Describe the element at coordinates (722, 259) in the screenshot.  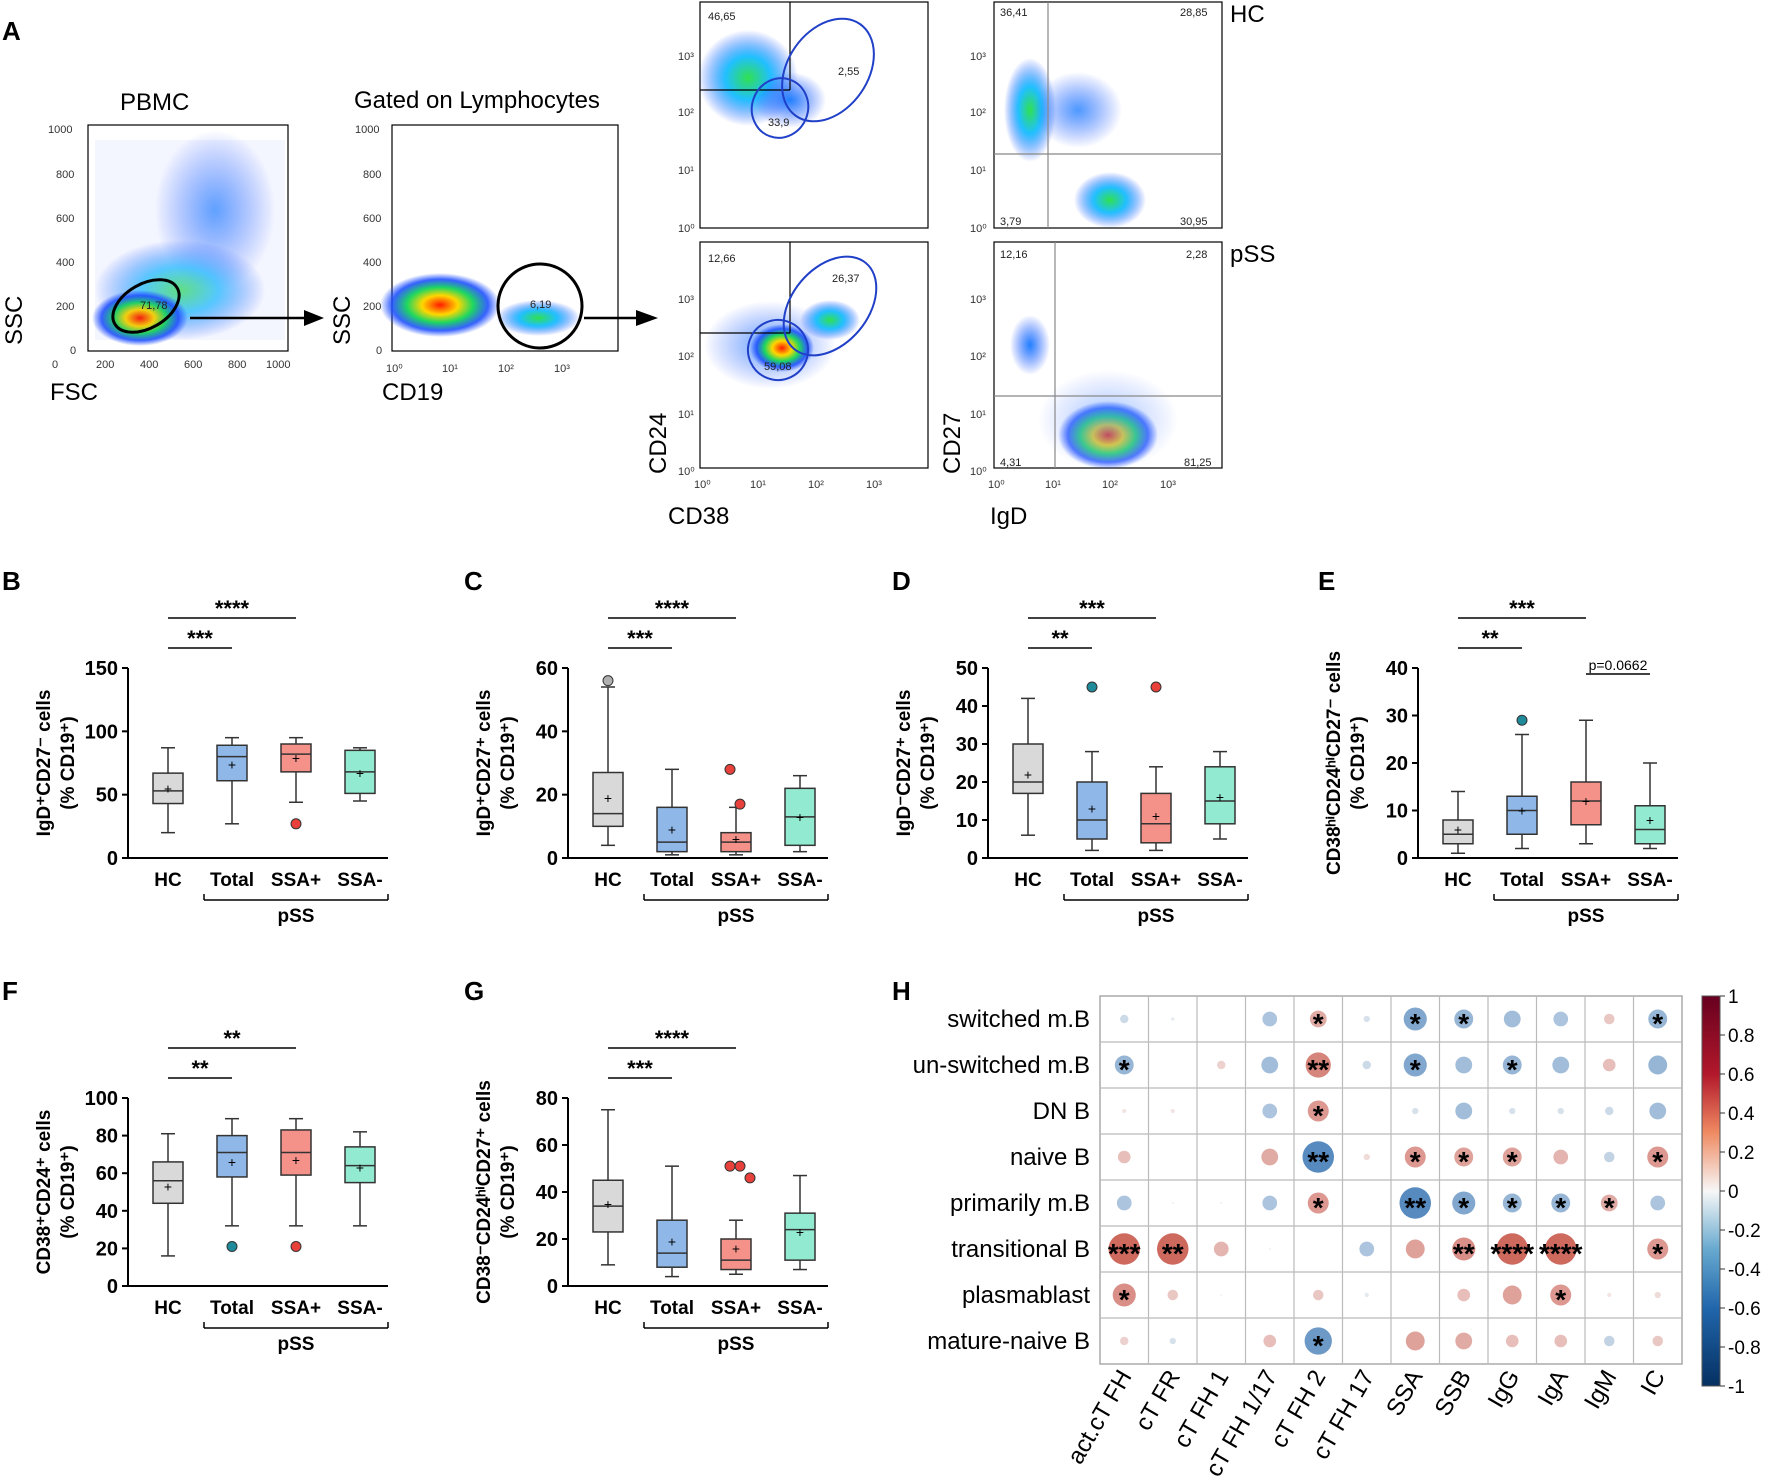
I see `gate-value: 12,66` at that location.